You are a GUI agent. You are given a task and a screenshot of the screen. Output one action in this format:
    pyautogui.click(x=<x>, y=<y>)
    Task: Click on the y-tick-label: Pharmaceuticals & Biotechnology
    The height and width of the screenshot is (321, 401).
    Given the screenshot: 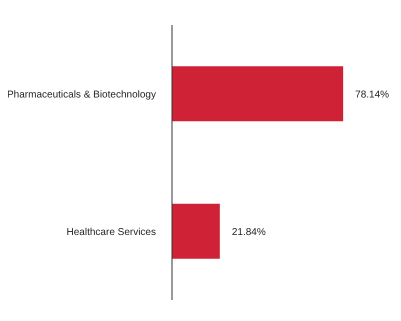 What is the action you would take?
    pyautogui.click(x=81, y=94)
    